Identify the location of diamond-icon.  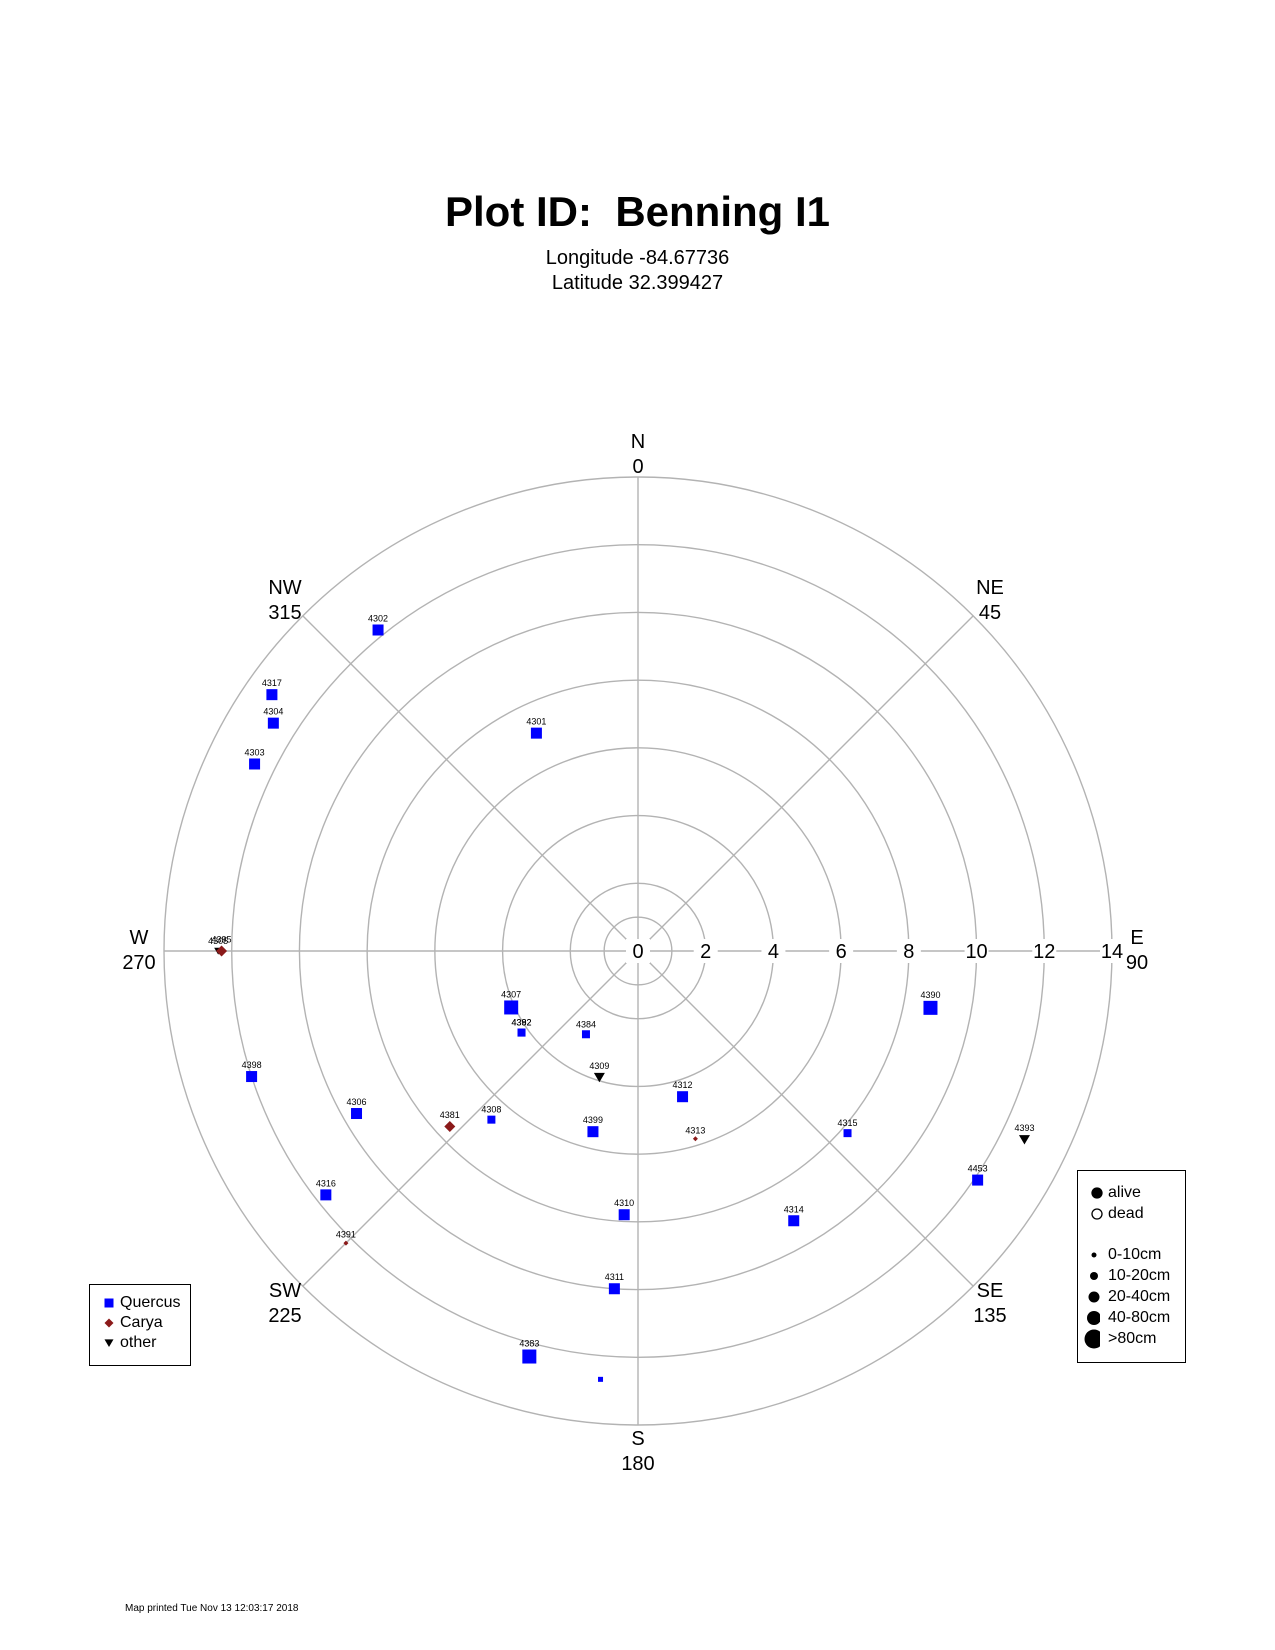
(109, 1323).